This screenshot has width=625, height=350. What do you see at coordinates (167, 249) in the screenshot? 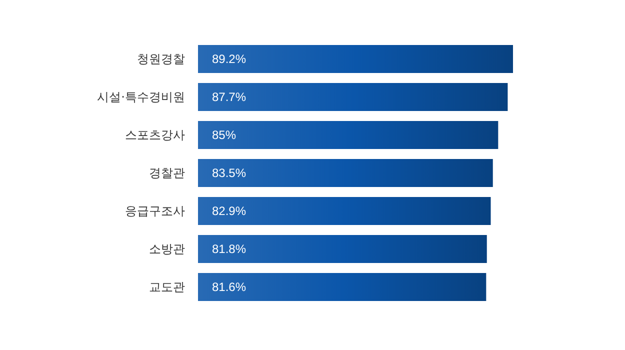
I see `y-tick-label: 소방관` at bounding box center [167, 249].